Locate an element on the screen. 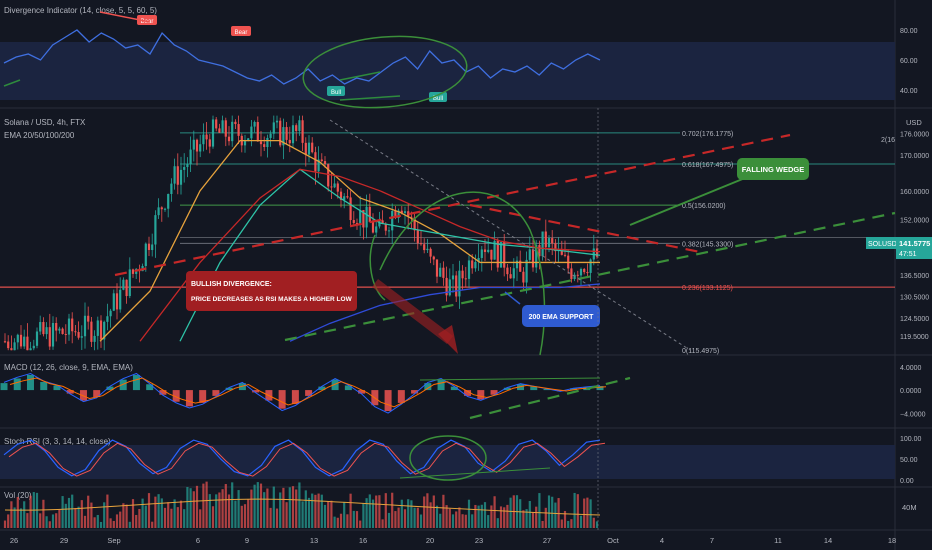  bullish-arrow-shaft is located at coordinates (412, 311).